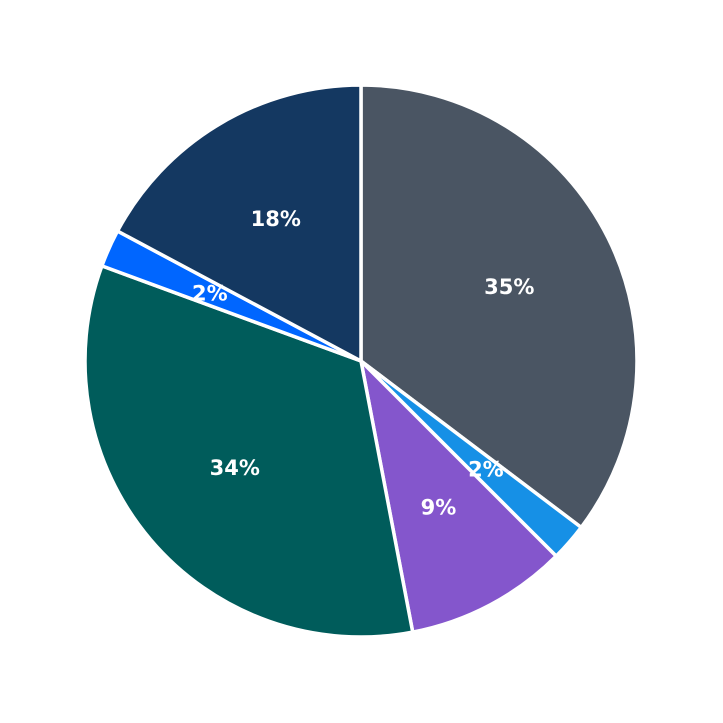 The width and height of the screenshot is (723, 723). Describe the element at coordinates (509, 287) in the screenshot. I see `slice-label: 35%` at that location.